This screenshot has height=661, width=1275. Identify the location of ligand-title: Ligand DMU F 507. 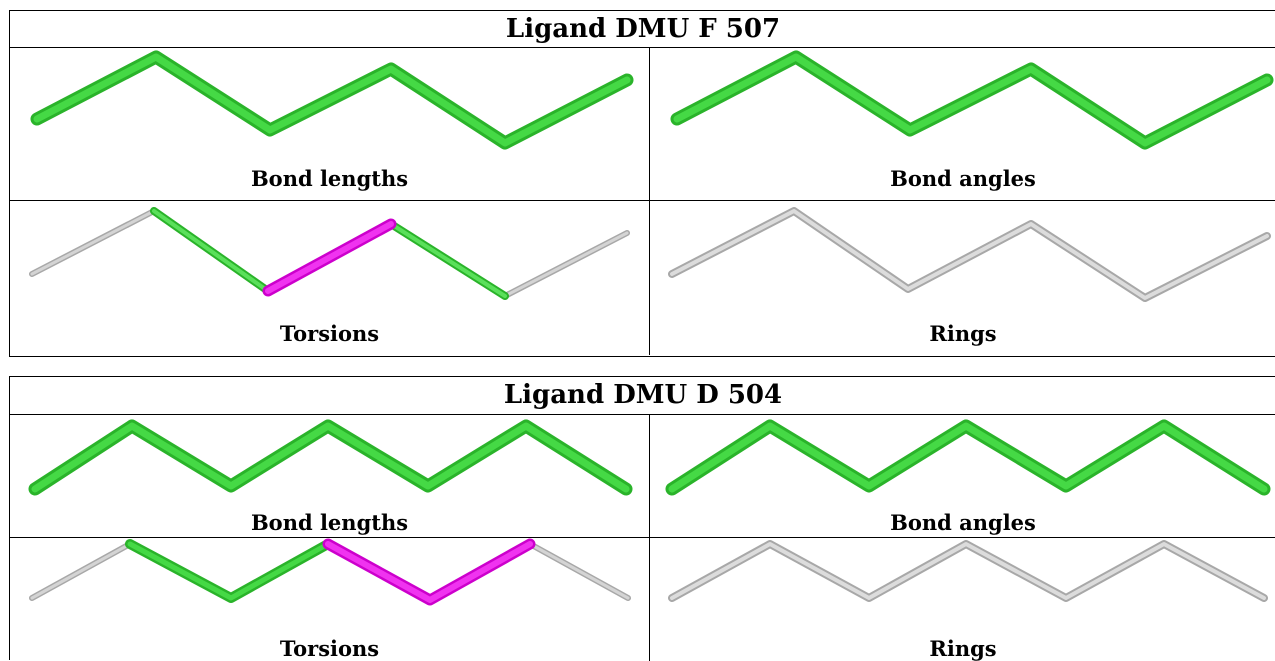
(643, 29).